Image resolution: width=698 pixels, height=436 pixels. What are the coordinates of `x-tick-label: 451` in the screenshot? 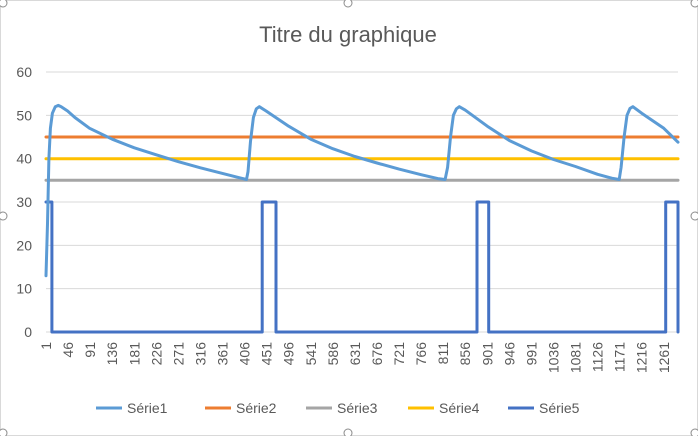 It's located at (267, 354).